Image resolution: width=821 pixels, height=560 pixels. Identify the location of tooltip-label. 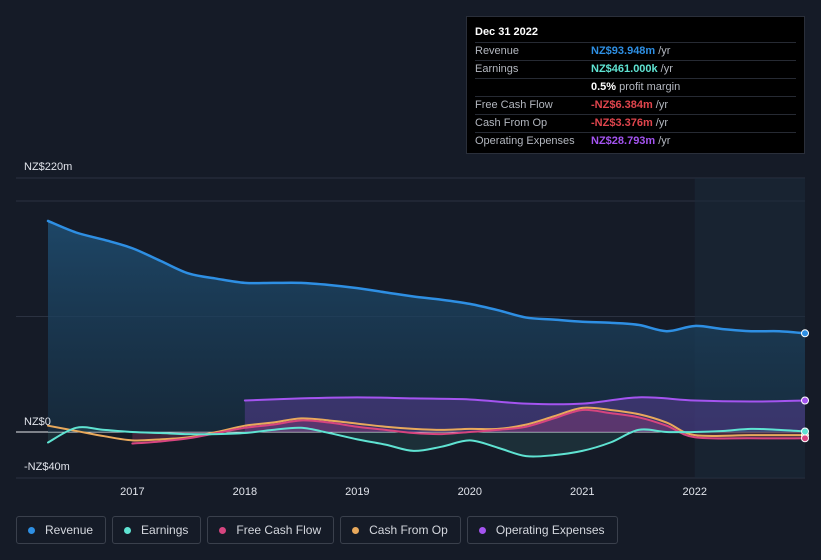
(533, 87).